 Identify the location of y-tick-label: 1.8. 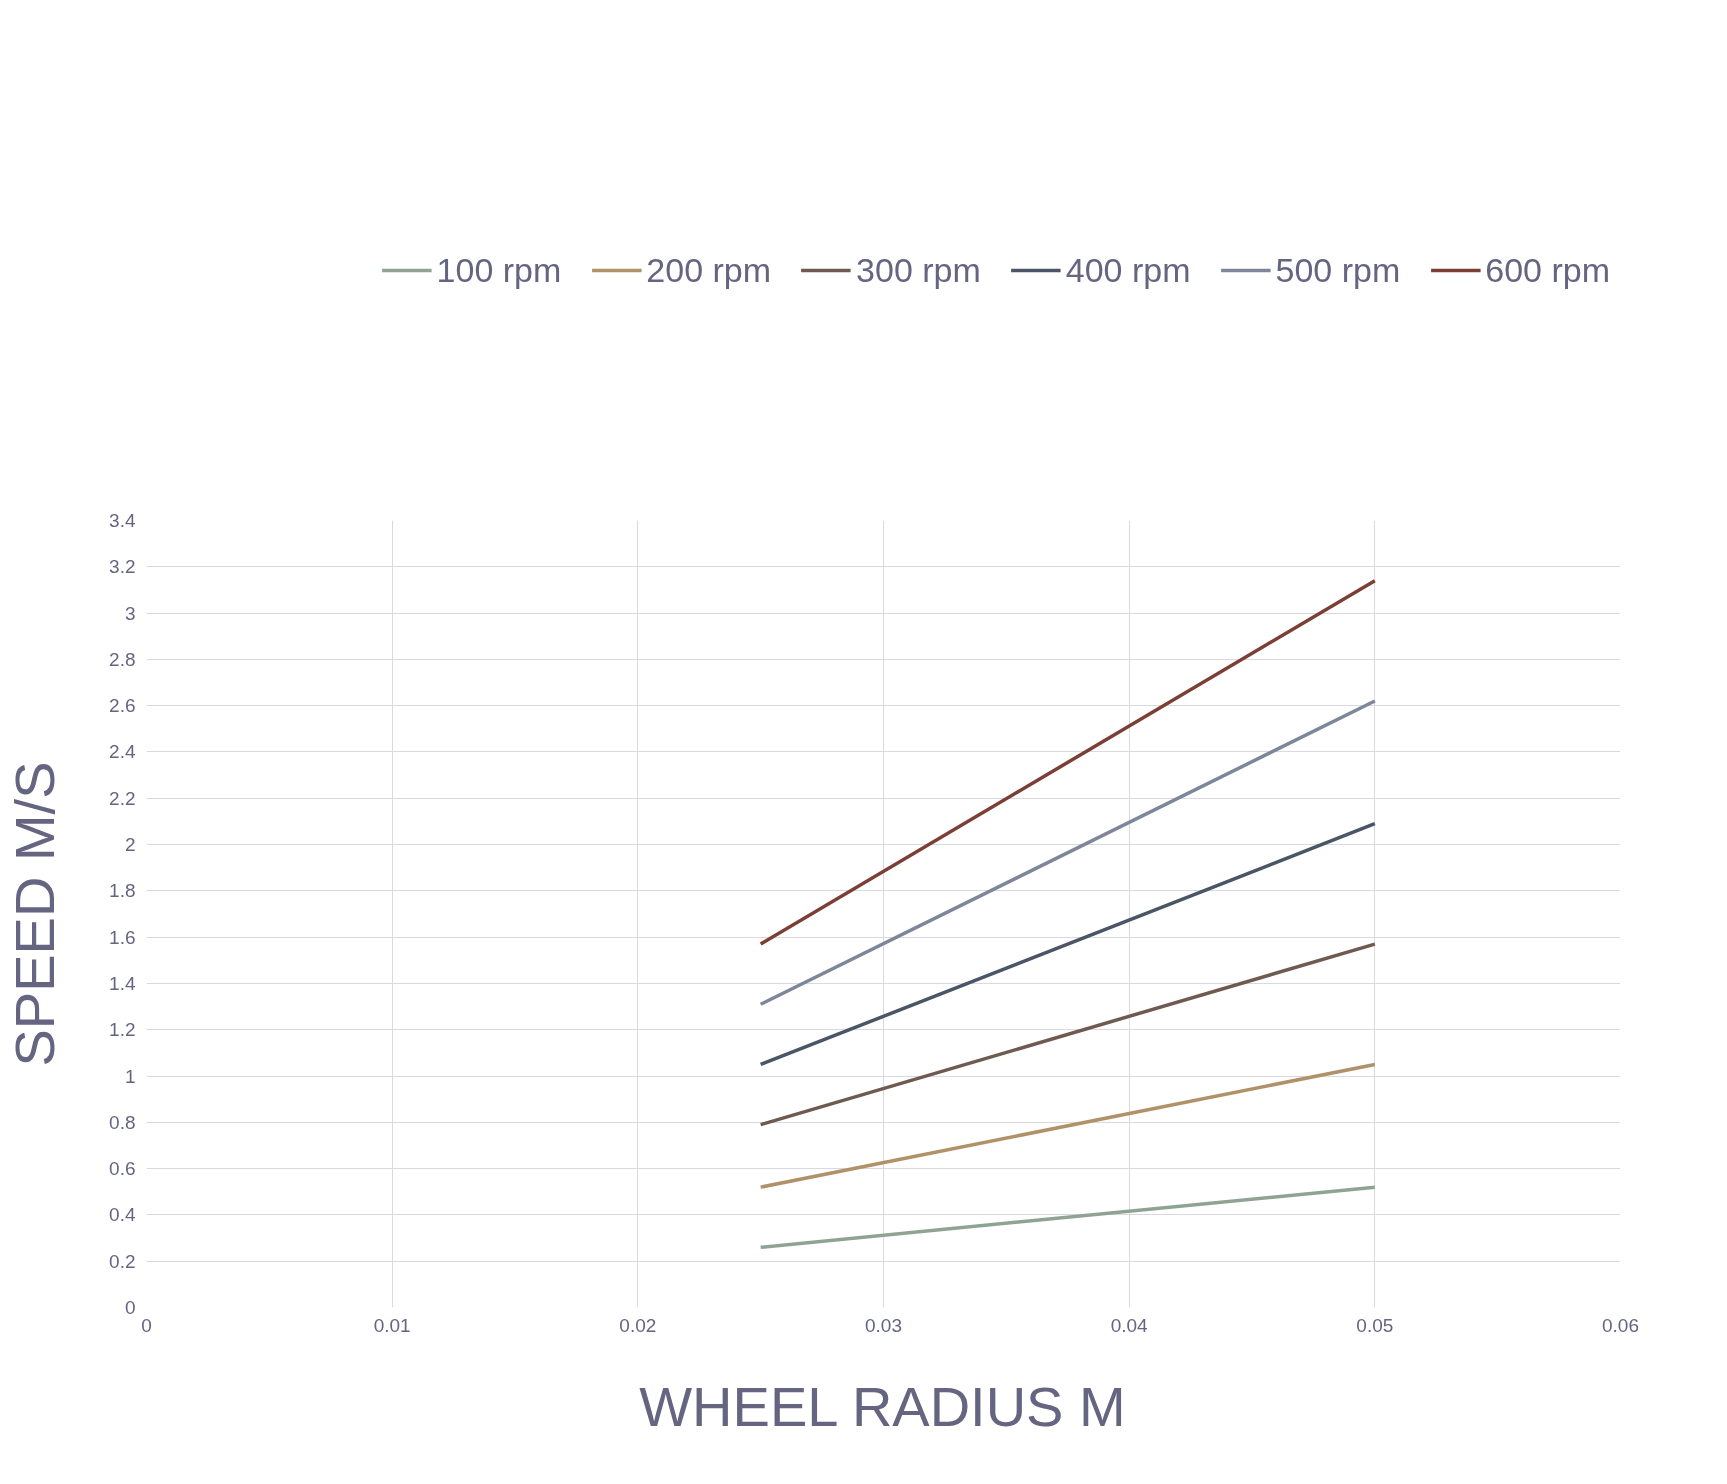
(122, 891).